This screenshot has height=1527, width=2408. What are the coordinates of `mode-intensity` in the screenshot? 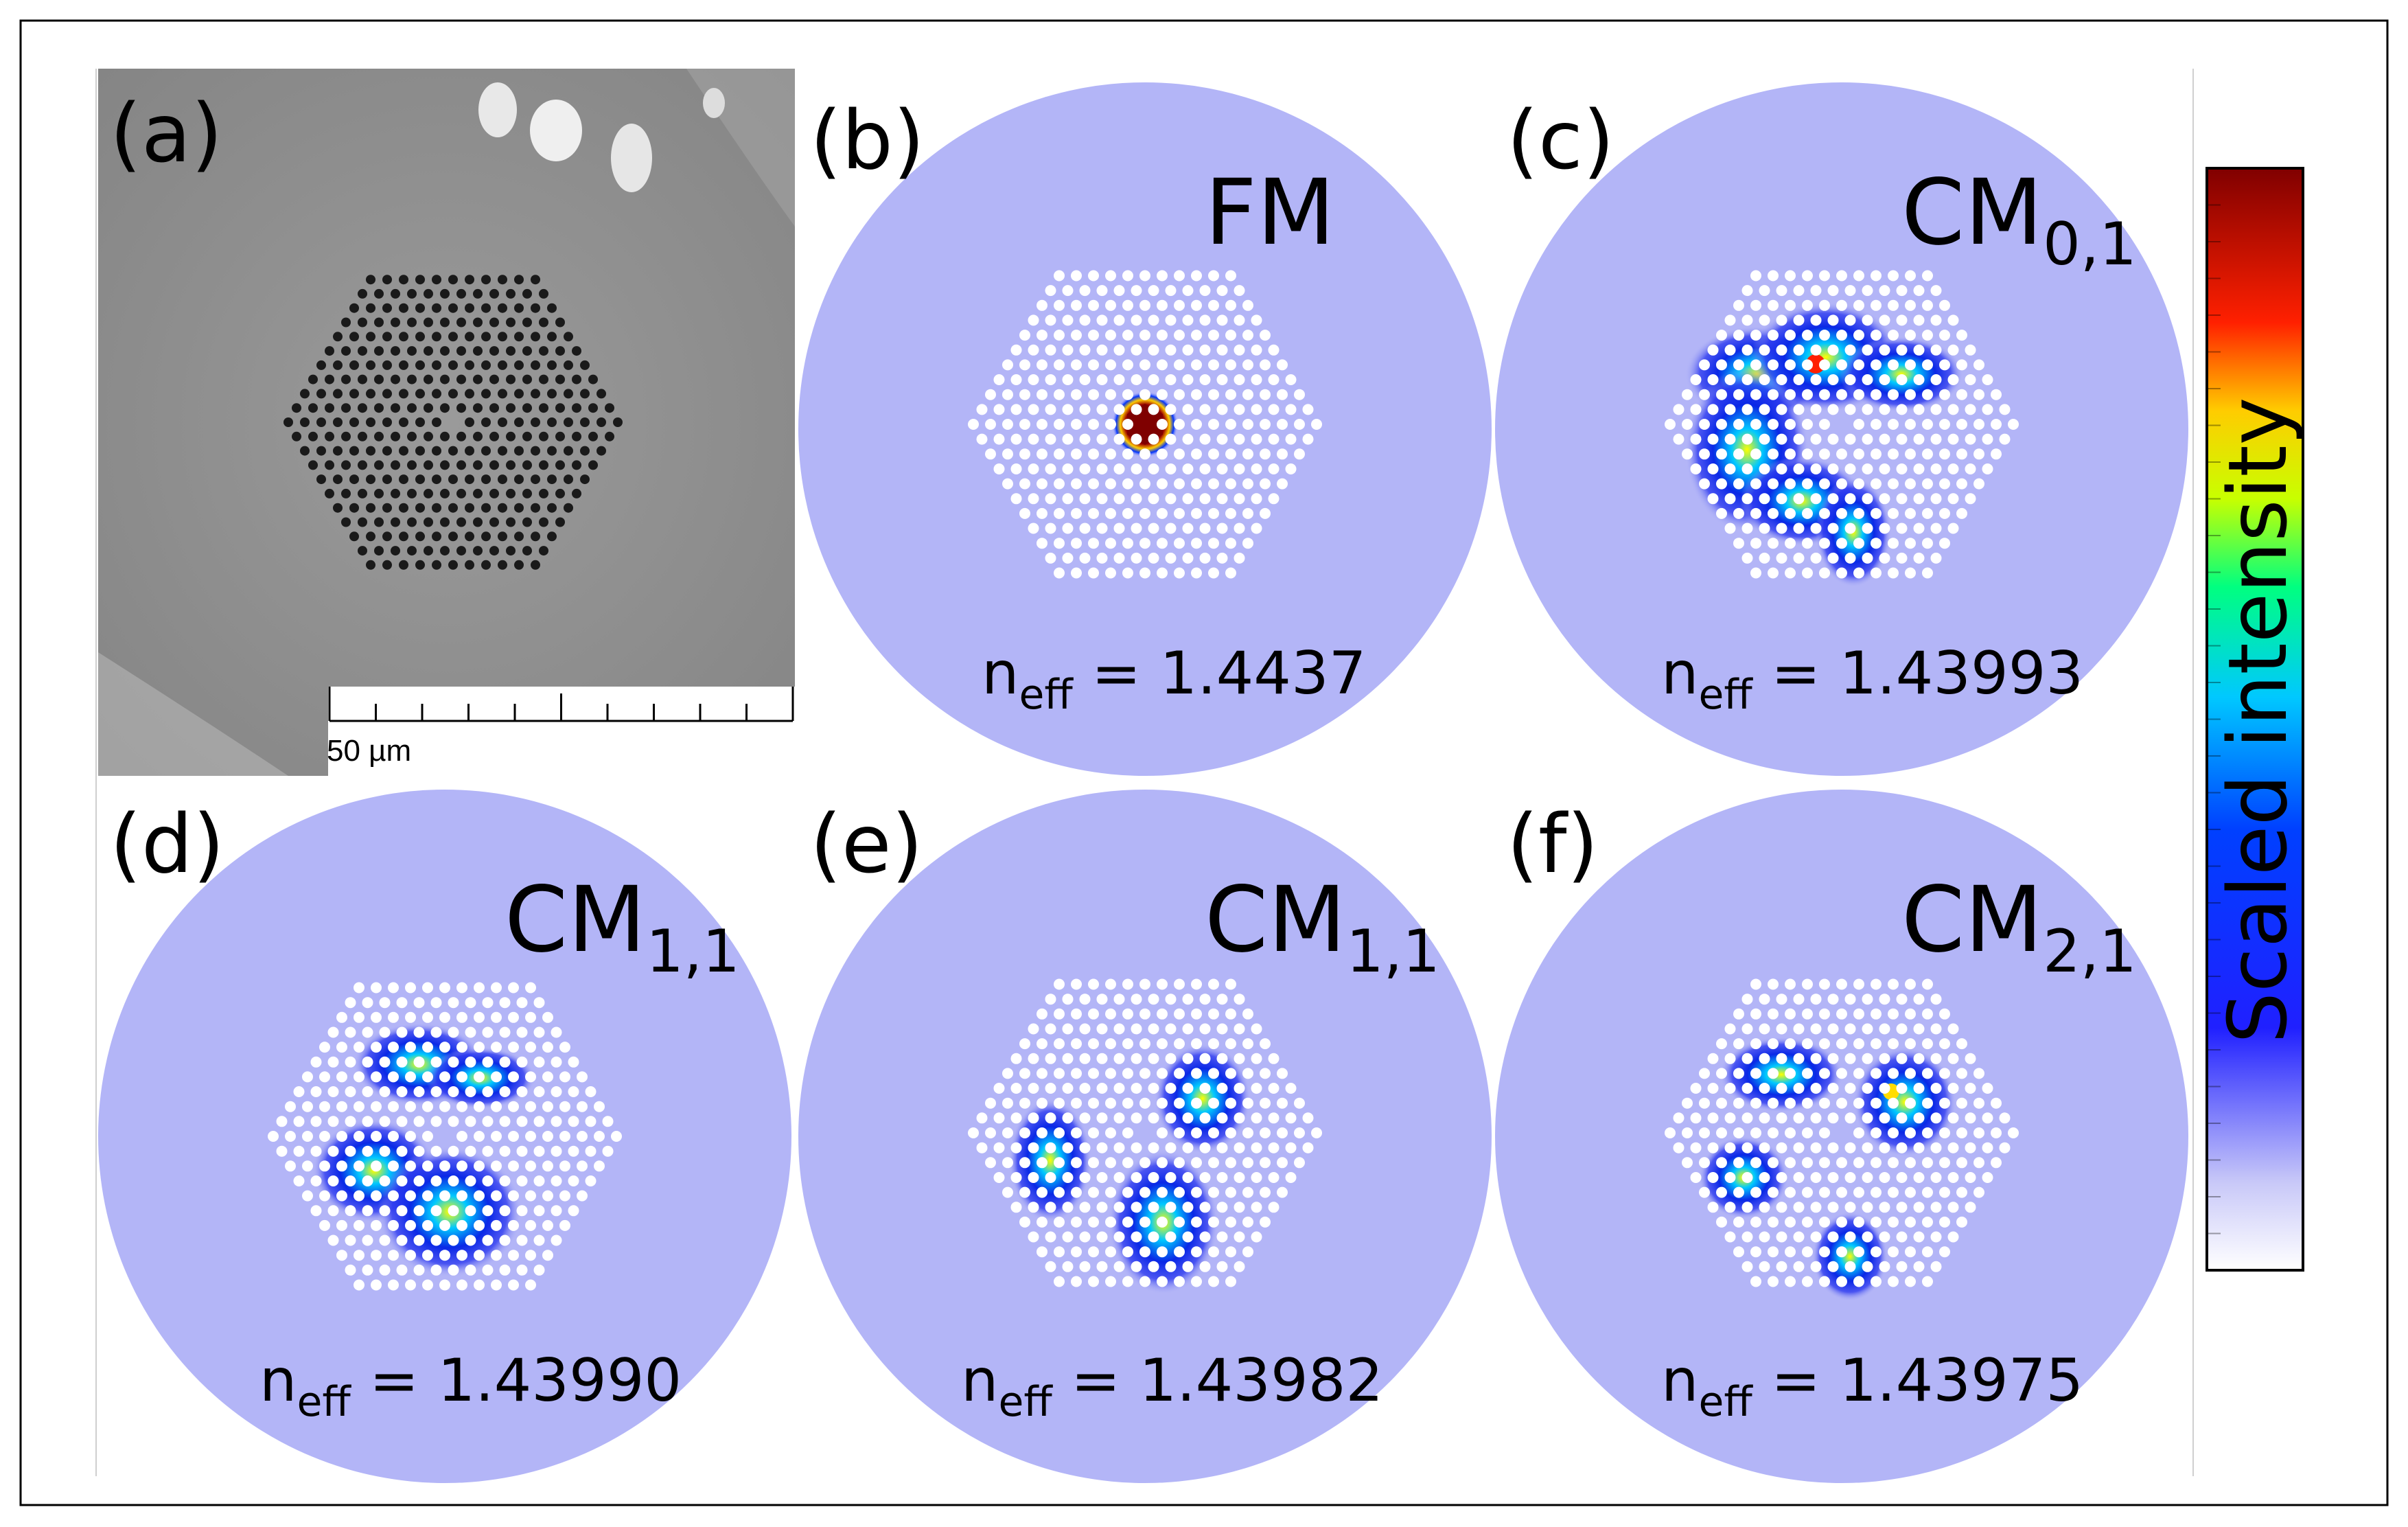 It's located at (1145, 424).